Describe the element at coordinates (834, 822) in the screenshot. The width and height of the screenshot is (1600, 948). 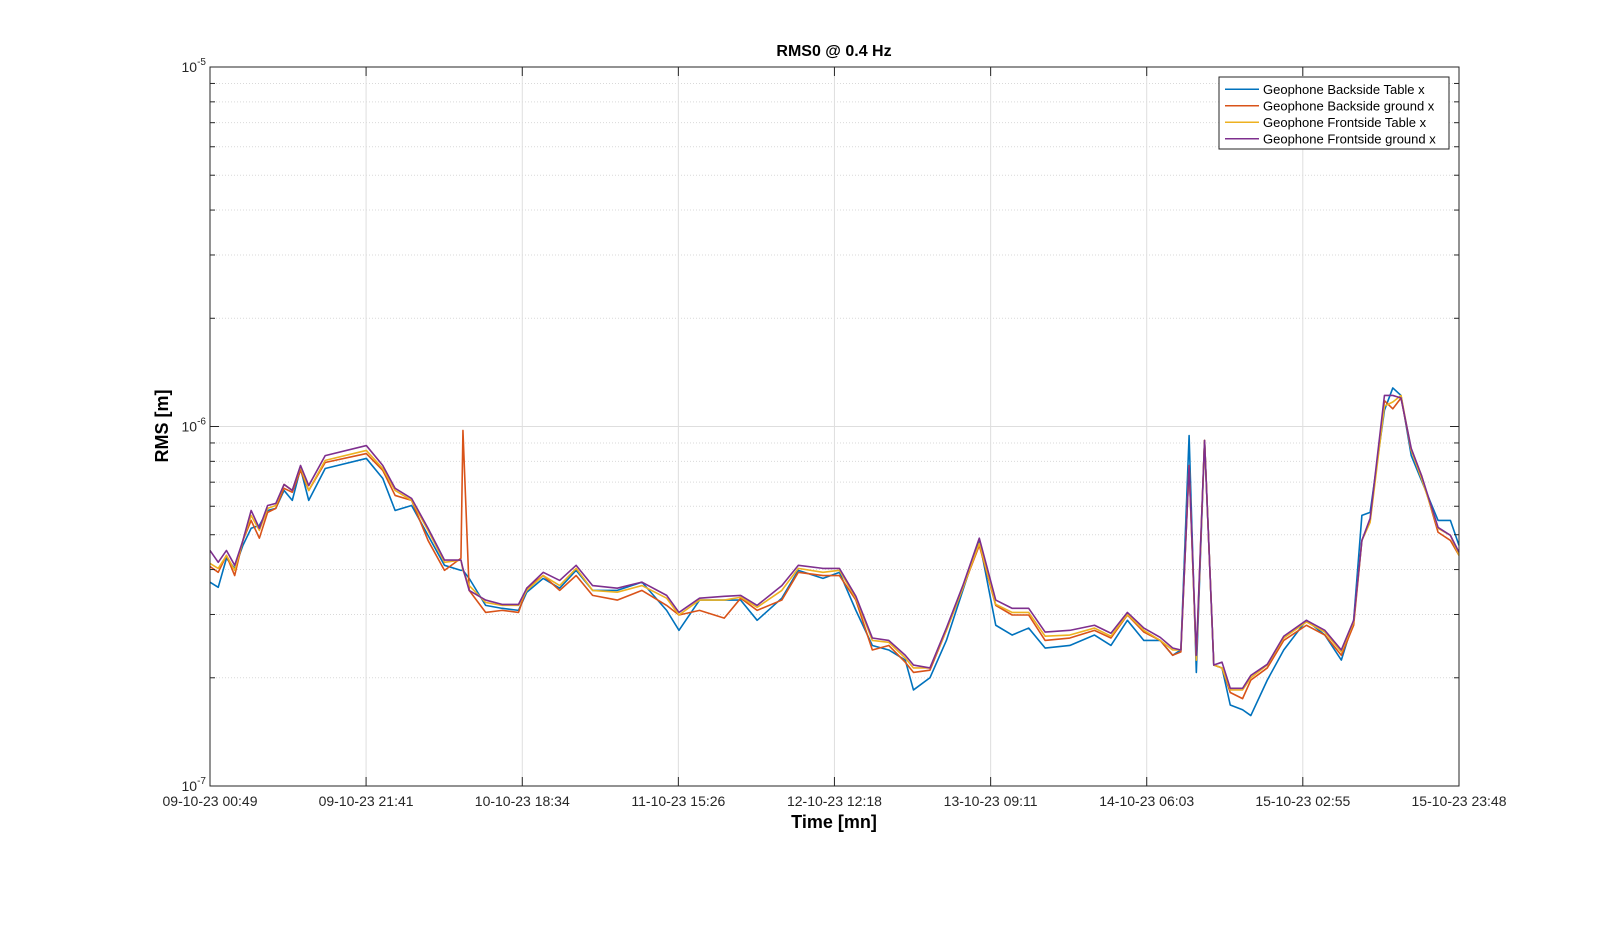
I see `x-axis-label: Time [mn]` at that location.